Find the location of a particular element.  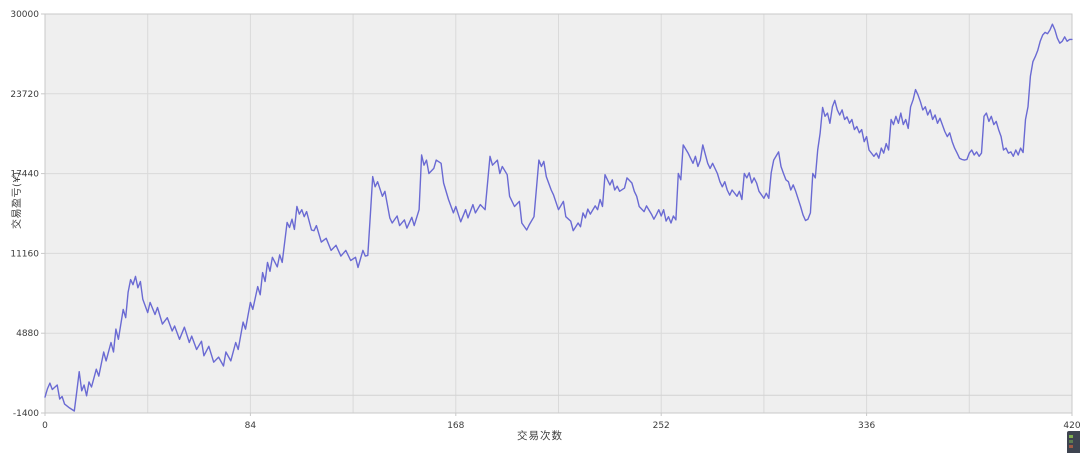

badge-pixel-olive is located at coordinates (1071, 441).